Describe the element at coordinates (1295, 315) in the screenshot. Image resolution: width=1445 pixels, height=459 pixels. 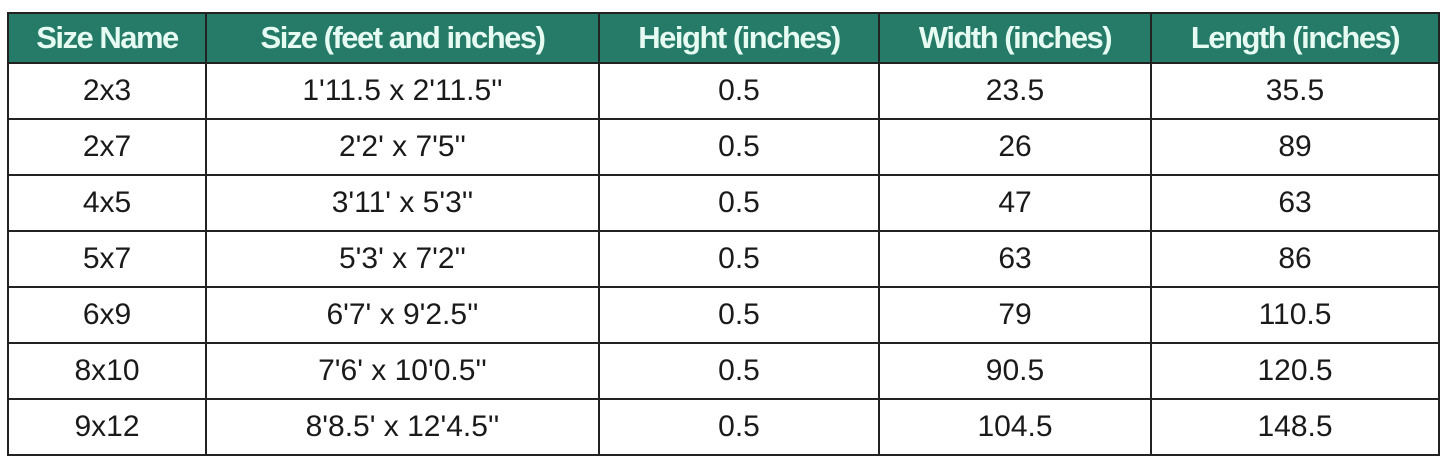
I see `table-cell: 110.5` at that location.